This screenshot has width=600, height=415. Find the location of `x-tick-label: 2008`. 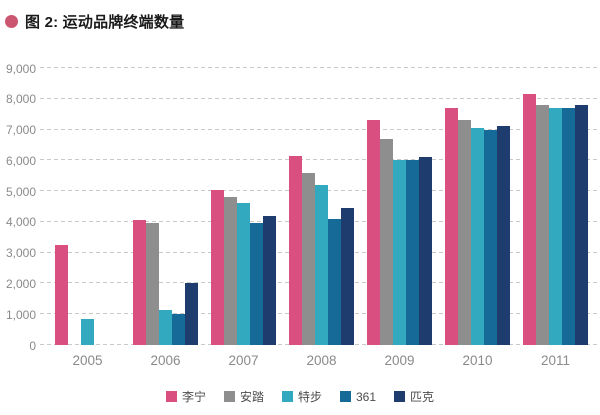

x-tick-label: 2008 is located at coordinates (321, 360).